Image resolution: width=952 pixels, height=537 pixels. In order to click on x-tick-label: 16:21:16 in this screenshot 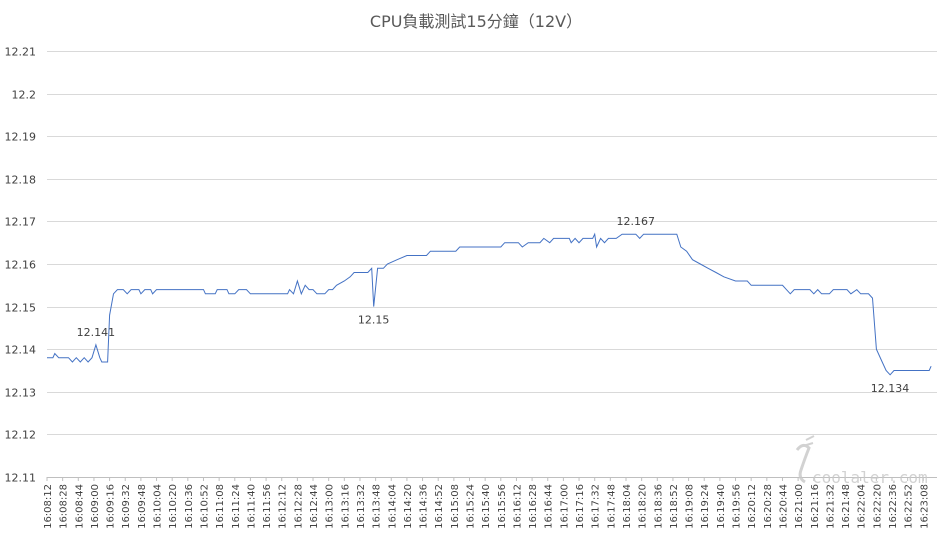, I will do `click(815, 506)`.